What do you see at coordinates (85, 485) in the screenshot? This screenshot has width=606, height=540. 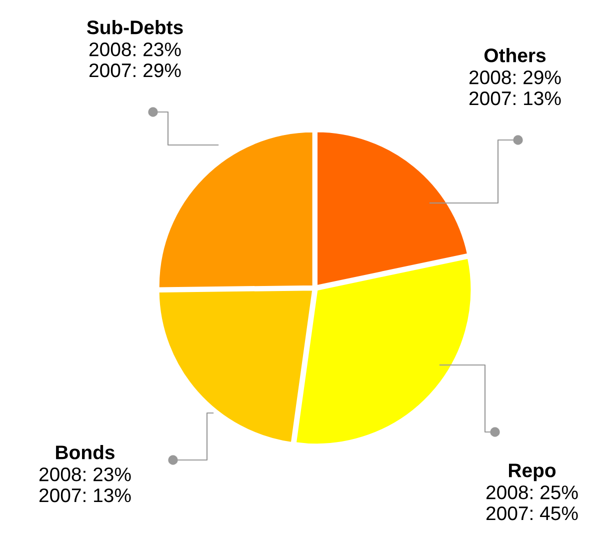 I see `text: 2008: 23% 2007: 13%` at bounding box center [85, 485].